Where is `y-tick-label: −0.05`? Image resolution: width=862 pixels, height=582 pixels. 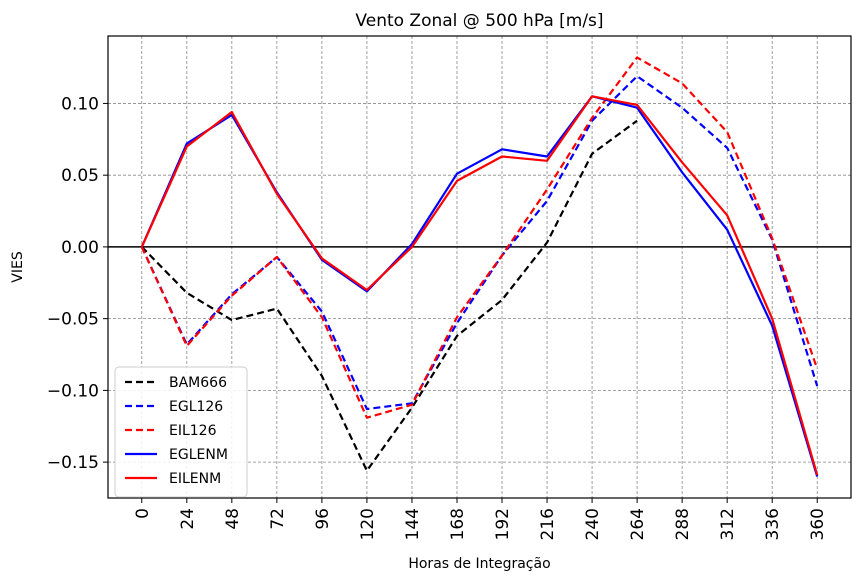
y-tick-label: −0.05 is located at coordinates (73, 320).